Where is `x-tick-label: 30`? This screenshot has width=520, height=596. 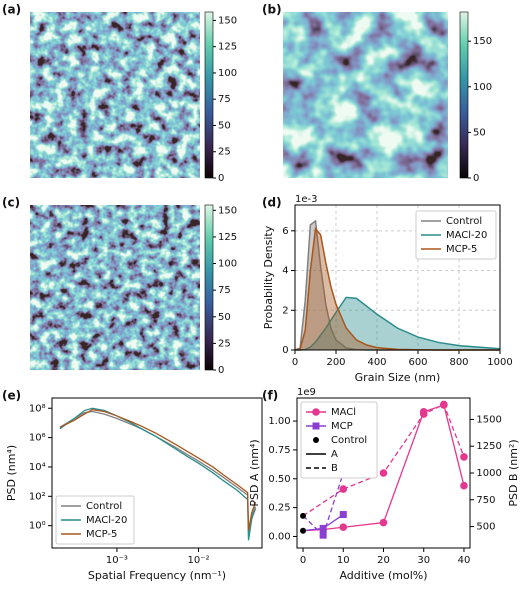
x-tick-label: 30 is located at coordinates (423, 560).